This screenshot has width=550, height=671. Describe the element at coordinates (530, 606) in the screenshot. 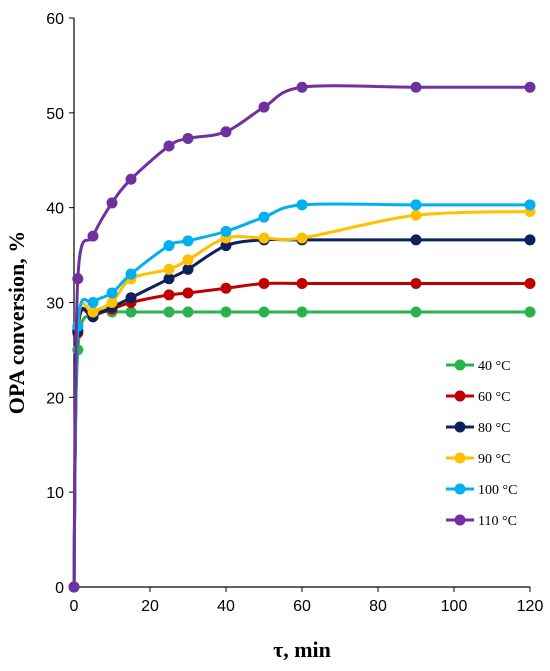

I see `x-tick-label: 120` at that location.